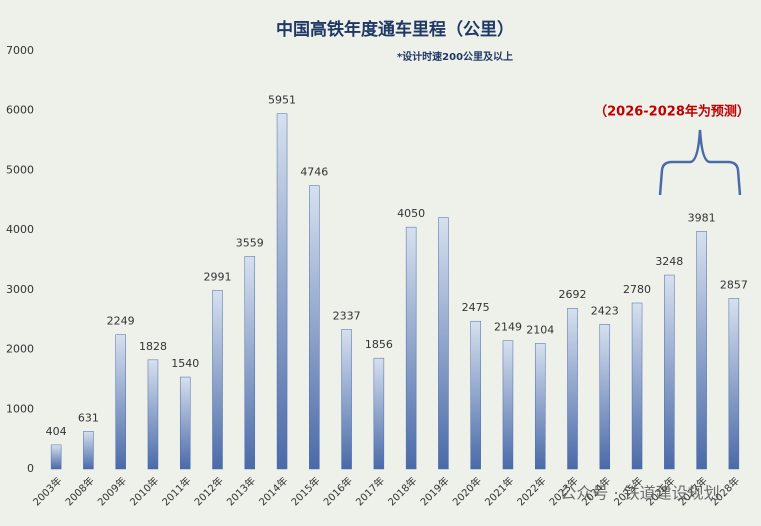 The width and height of the screenshot is (761, 526). What do you see at coordinates (121, 321) in the screenshot?
I see `data-label: 2249` at bounding box center [121, 321].